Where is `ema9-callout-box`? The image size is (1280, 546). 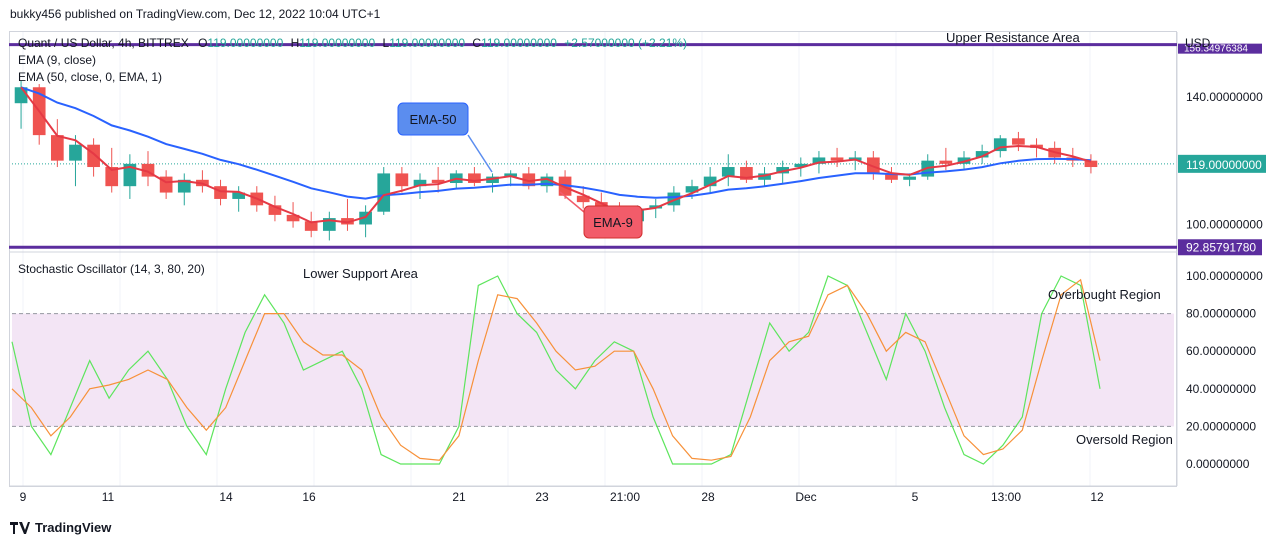 ema9-callout-box is located at coordinates (613, 222).